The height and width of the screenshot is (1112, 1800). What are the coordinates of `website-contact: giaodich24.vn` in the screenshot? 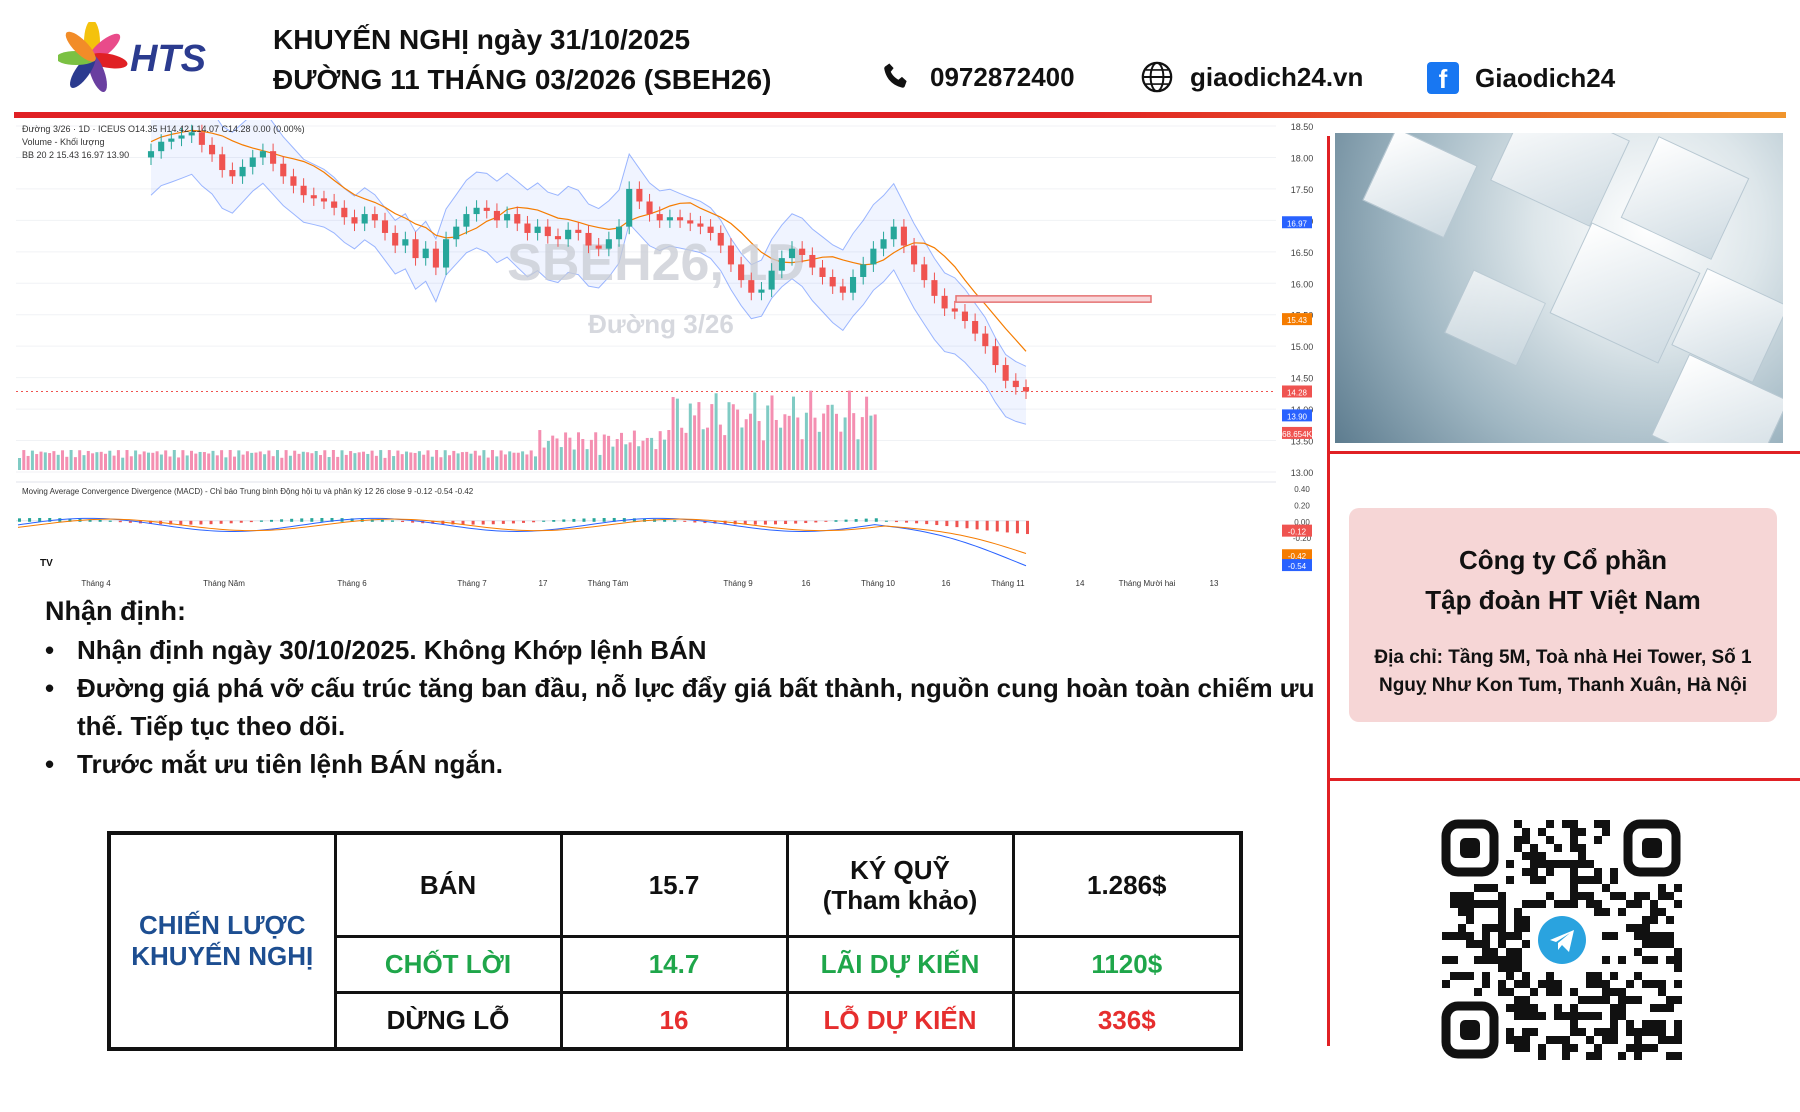 It's located at (1251, 77).